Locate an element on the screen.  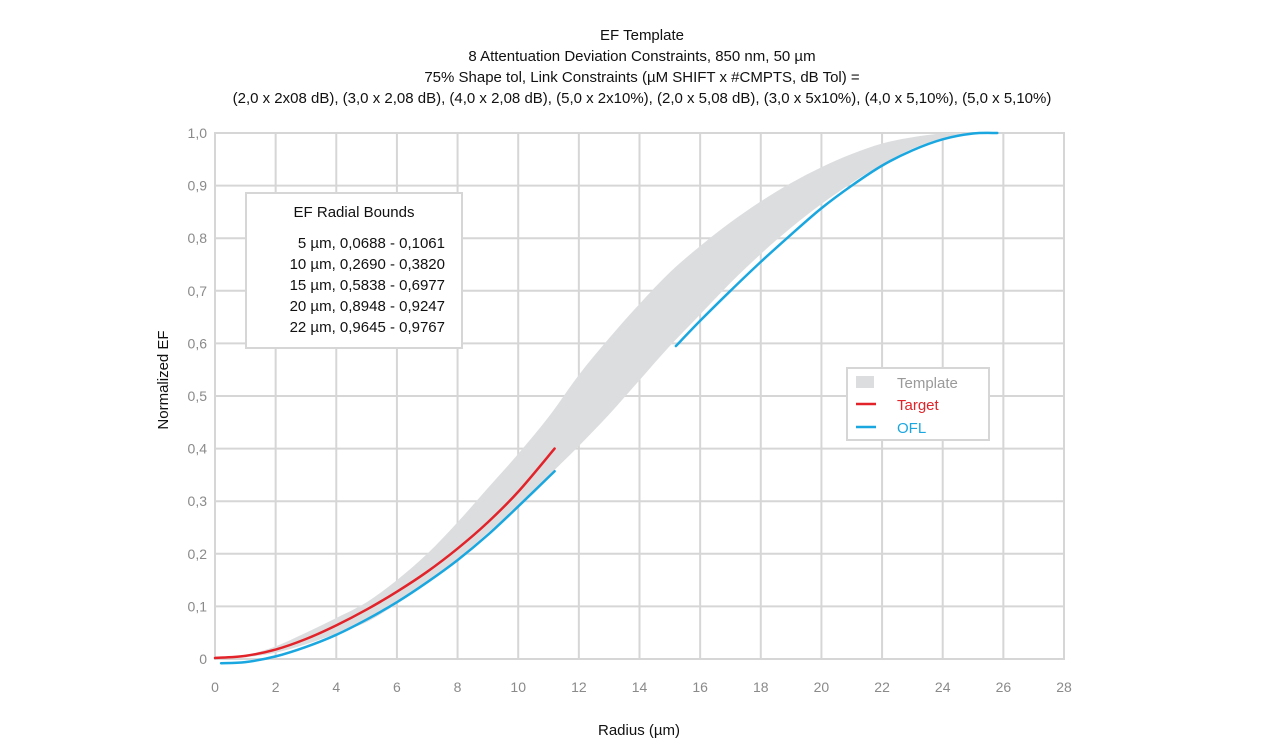
y-tick-label: 0,8 is located at coordinates (198, 238).